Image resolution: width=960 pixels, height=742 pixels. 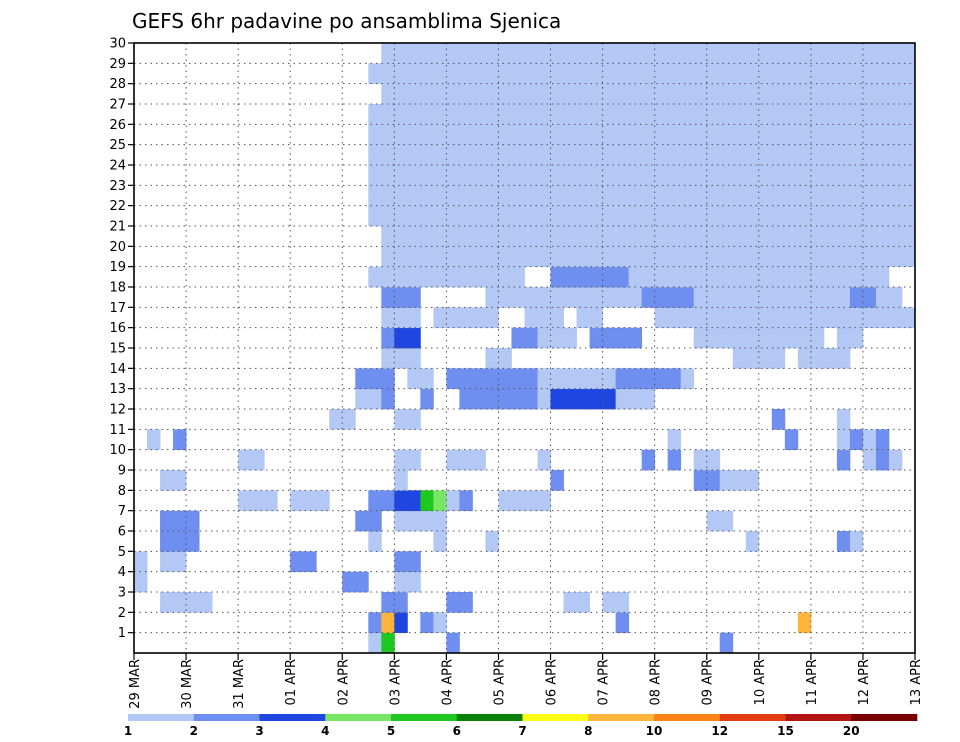 I want to click on y-tick-label: 29, so click(x=117, y=64).